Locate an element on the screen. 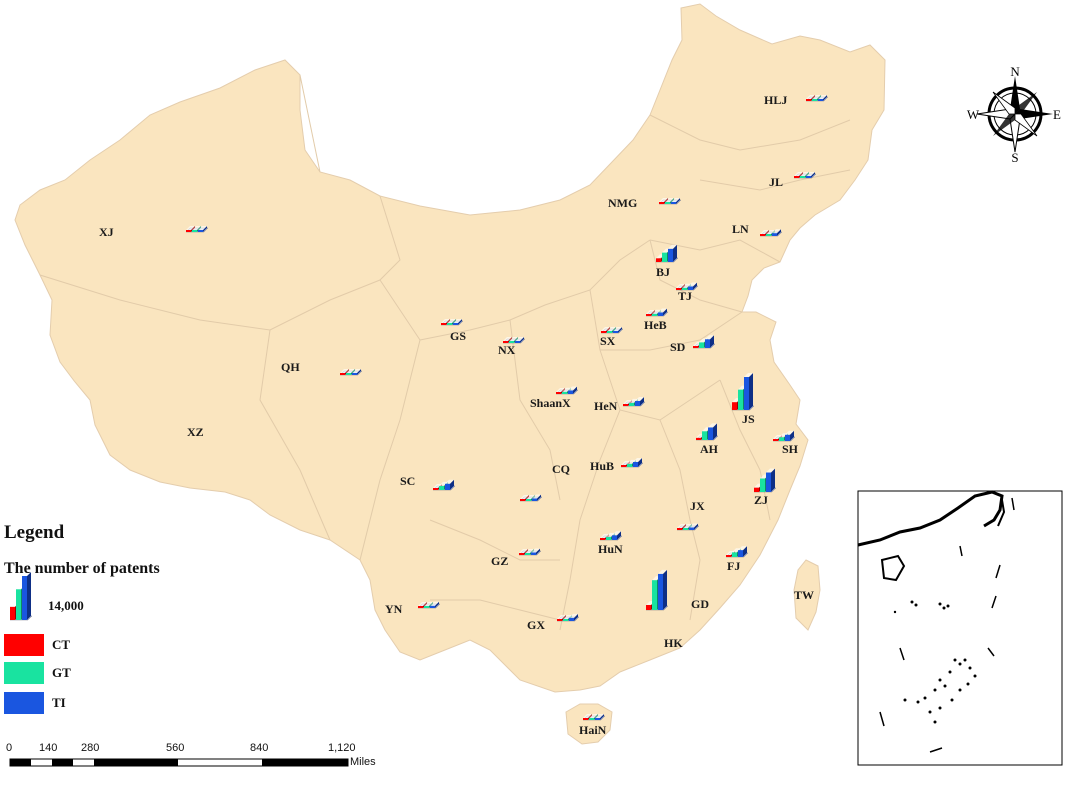 Image resolution: width=1065 pixels, height=785 pixels. glyph-NX-bar-gt-top is located at coordinates (513, 339).